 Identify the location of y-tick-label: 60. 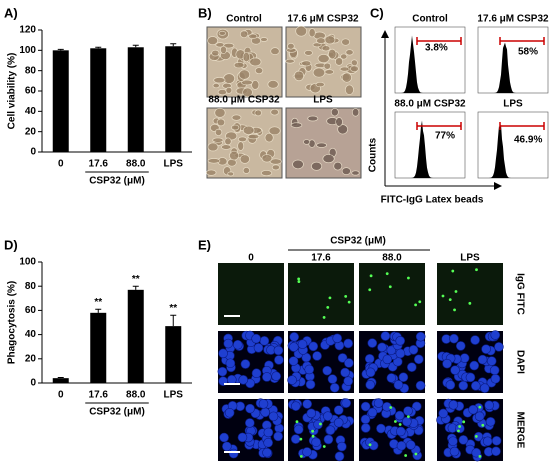
(31, 310).